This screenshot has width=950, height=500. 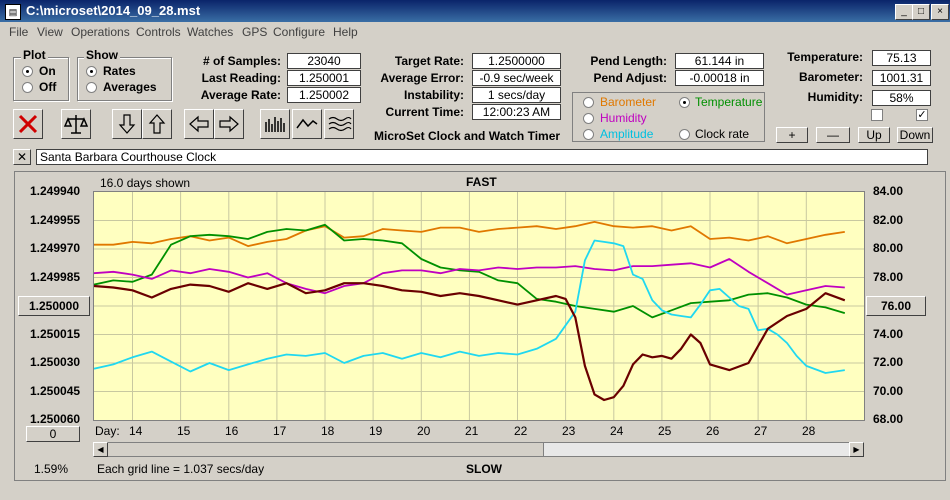 I want to click on close-button: ×, so click(x=940, y=12).